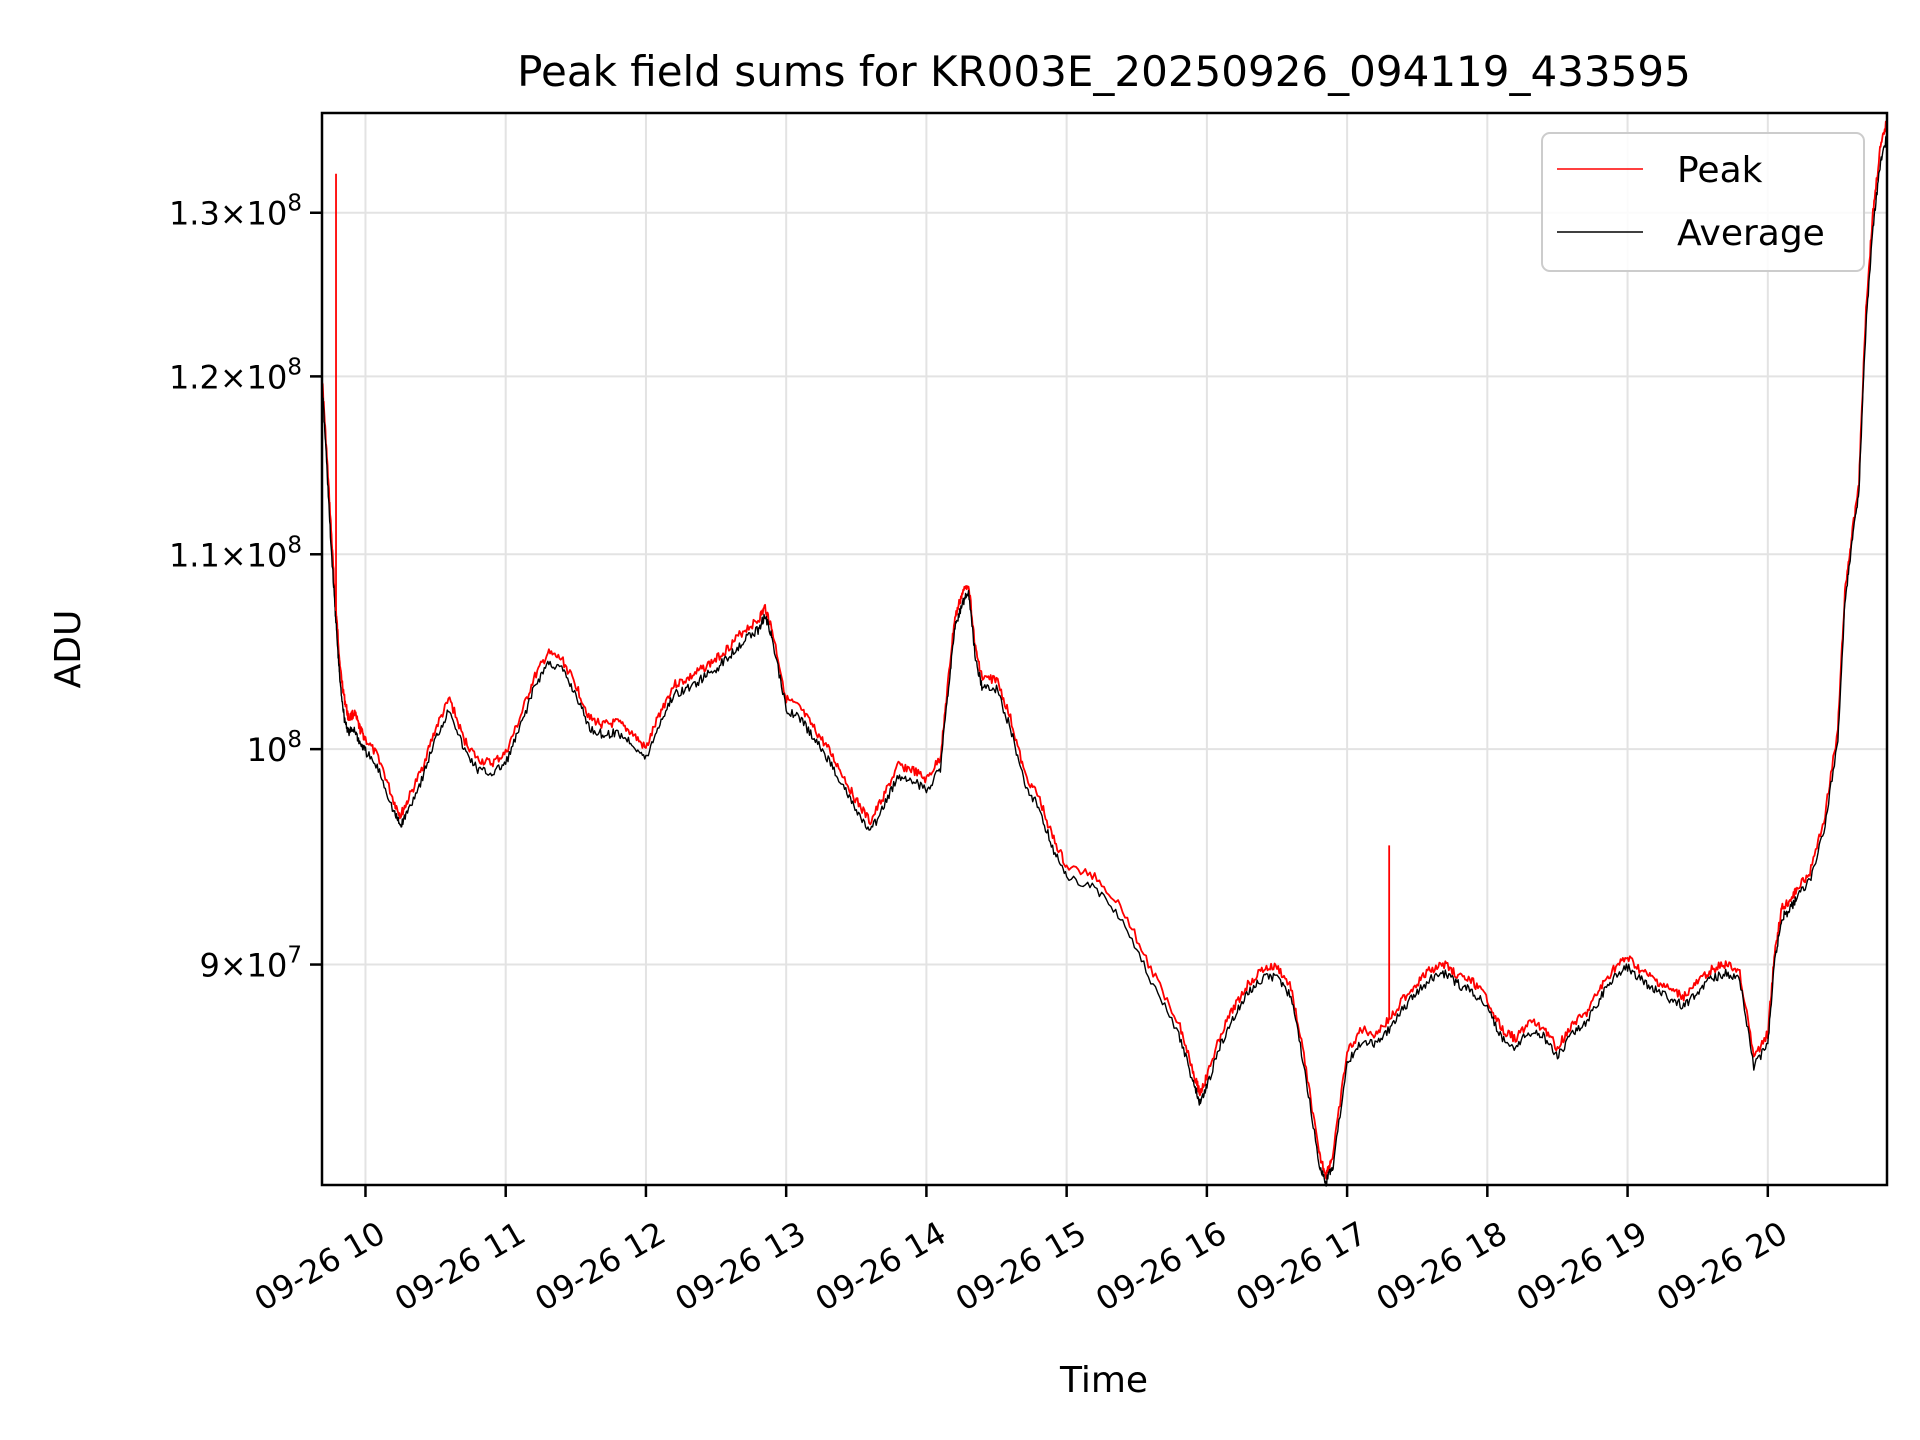 Image resolution: width=1920 pixels, height=1440 pixels. I want to click on y-tick-label: 9×107, so click(250, 964).